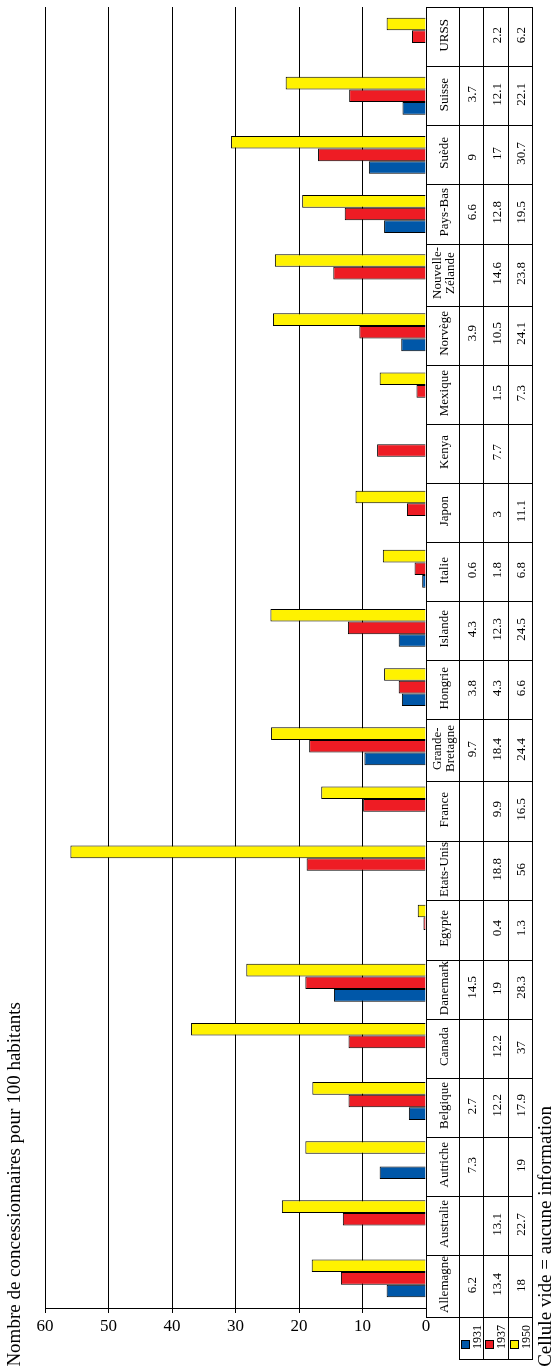  I want to click on y-tick-label: Canada, so click(443, 1047).